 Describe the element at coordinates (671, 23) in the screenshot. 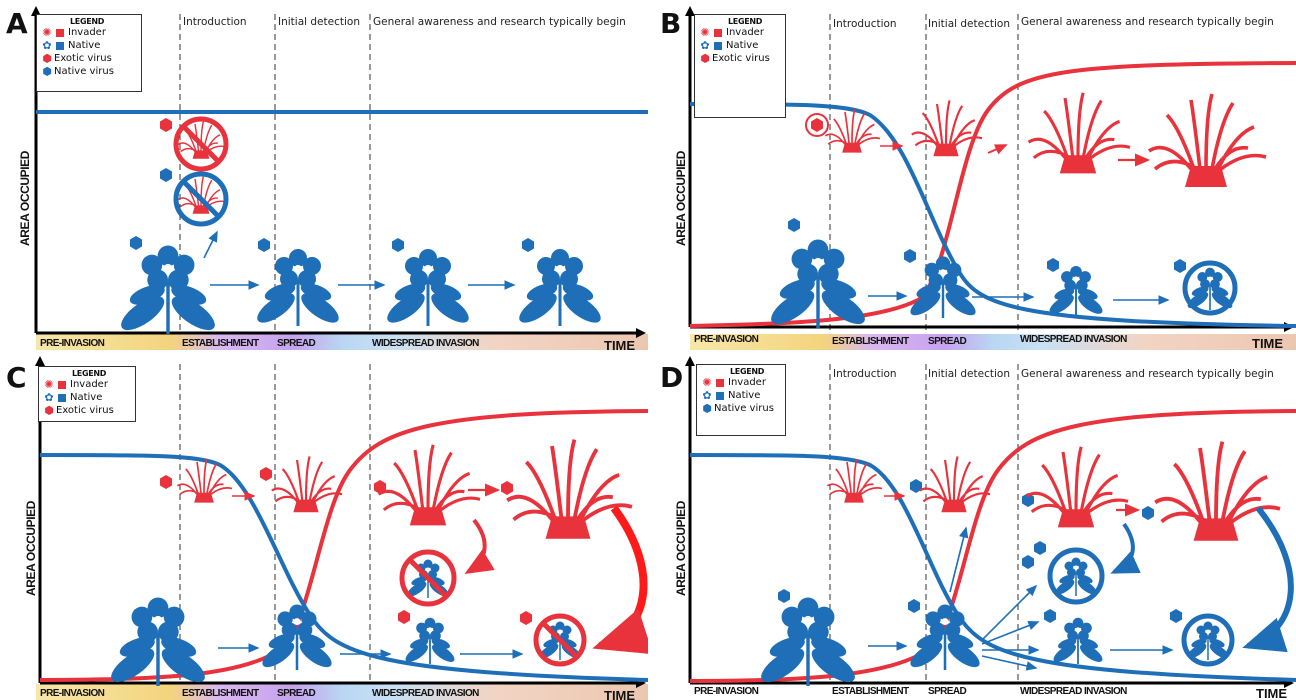

I see `panel-letter: B` at that location.